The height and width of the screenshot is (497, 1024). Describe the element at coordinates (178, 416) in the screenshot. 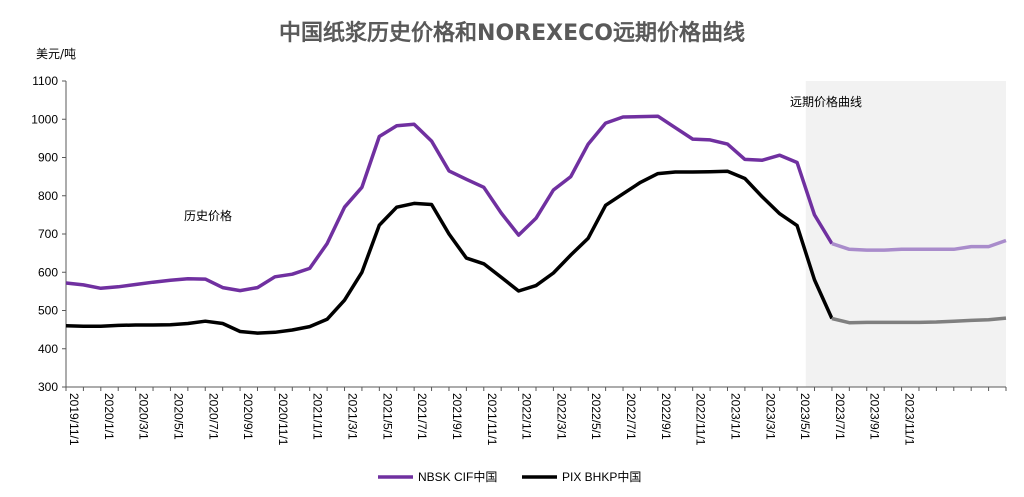

I see `x-tick-label: 2020/5/1` at that location.